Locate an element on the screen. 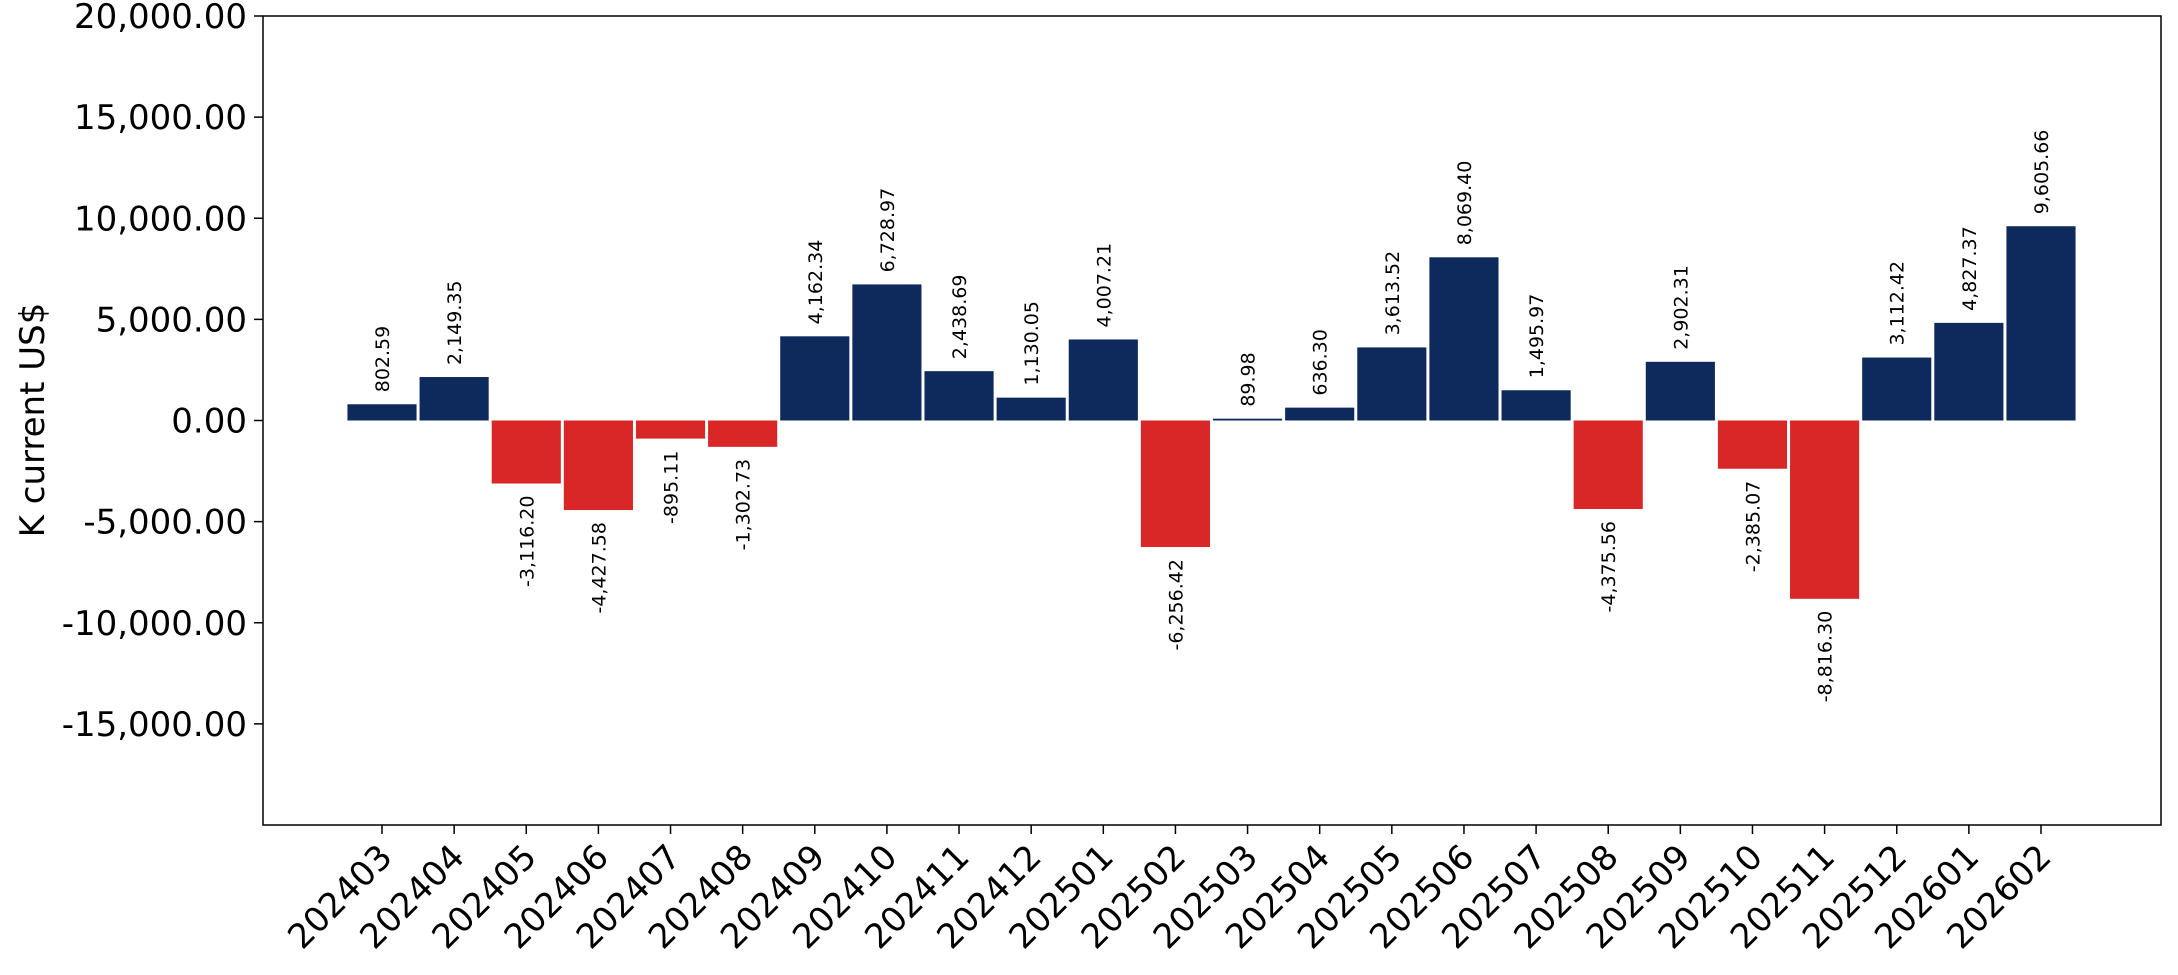 This screenshot has height=975, width=2178. y-tick-label: 5,000.00 is located at coordinates (171, 320).